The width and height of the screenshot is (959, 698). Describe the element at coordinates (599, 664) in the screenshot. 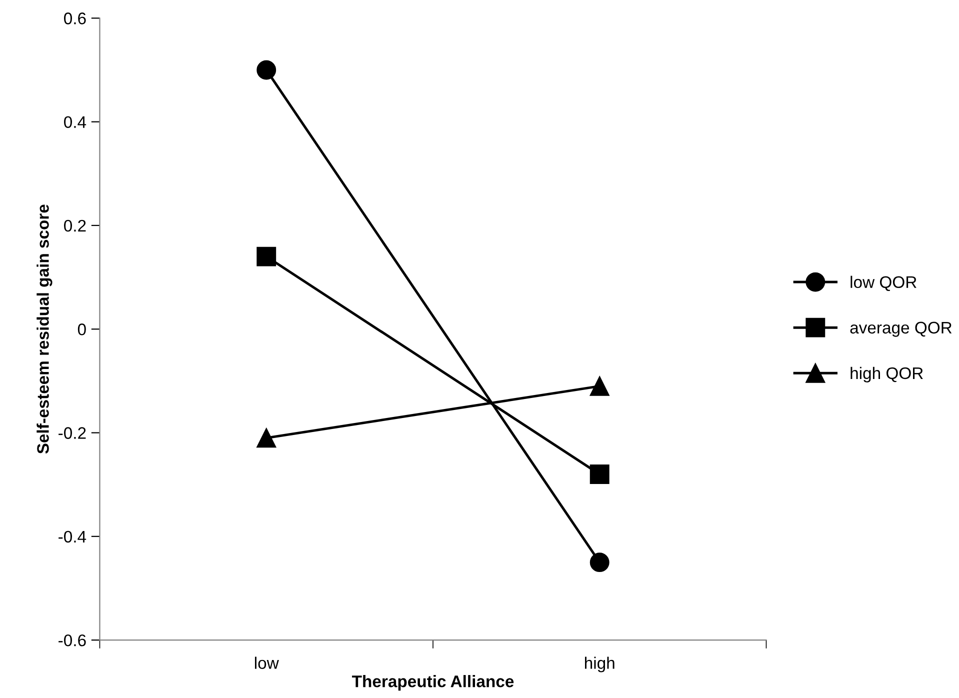

I see `x-tick-label: high` at that location.